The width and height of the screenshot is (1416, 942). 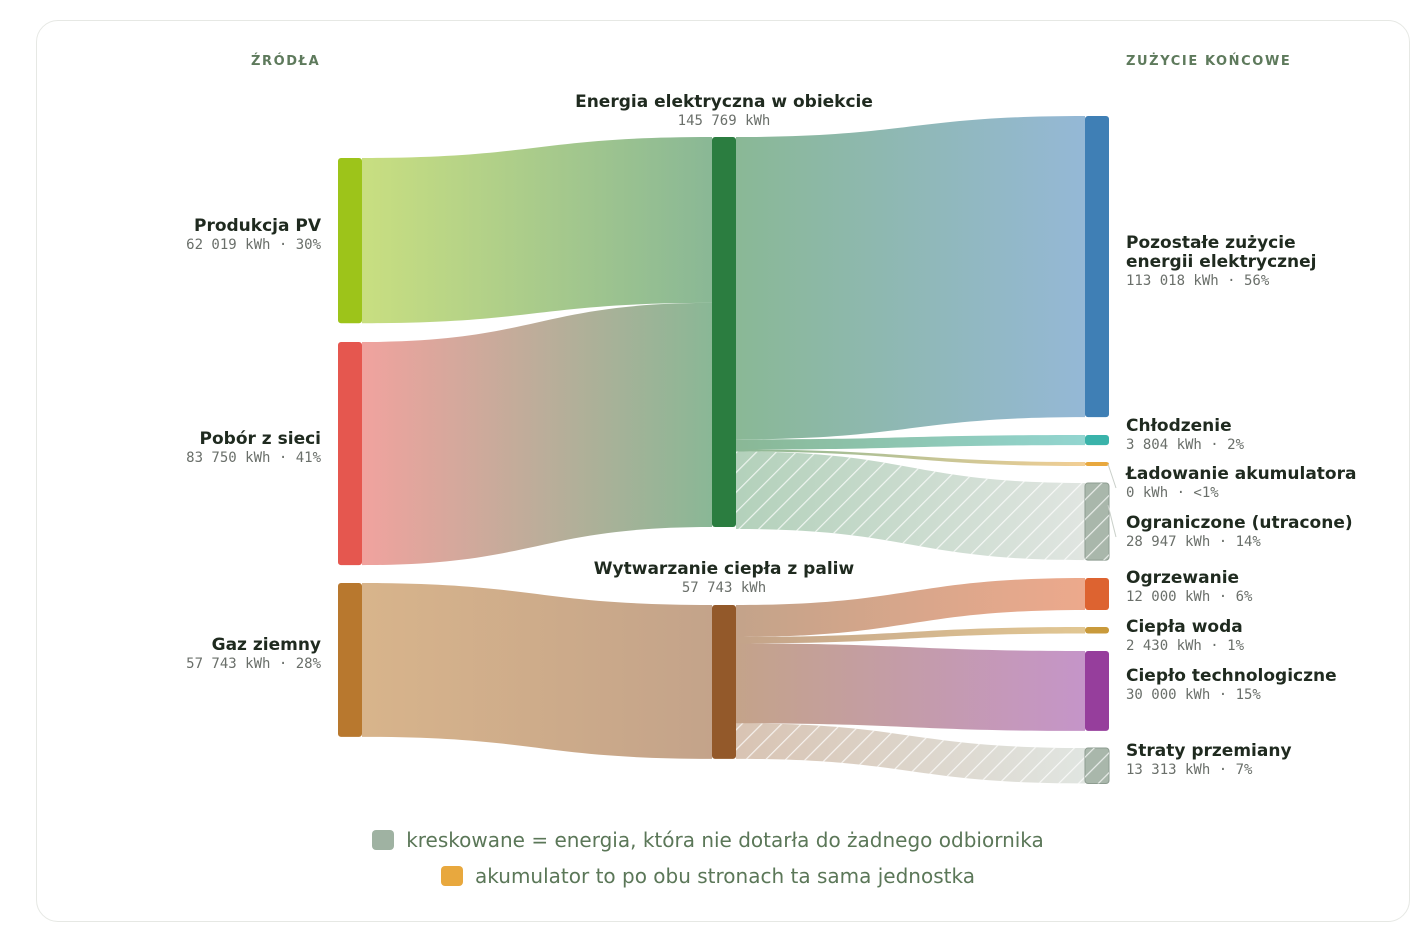 What do you see at coordinates (1097, 691) in the screenshot?
I see `node-proc` at bounding box center [1097, 691].